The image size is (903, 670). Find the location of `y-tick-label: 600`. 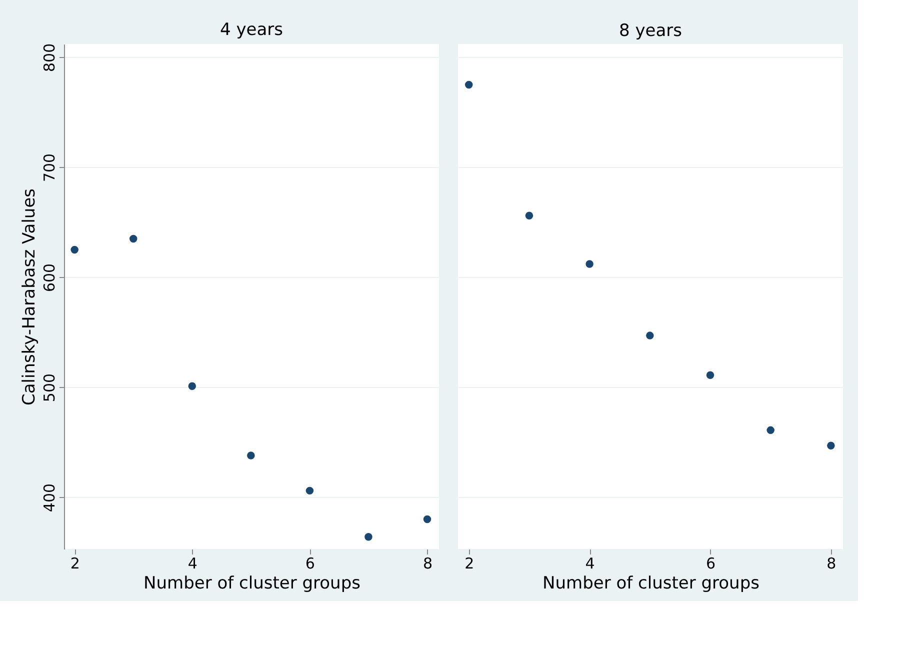

y-tick-label: 600 is located at coordinates (49, 277).